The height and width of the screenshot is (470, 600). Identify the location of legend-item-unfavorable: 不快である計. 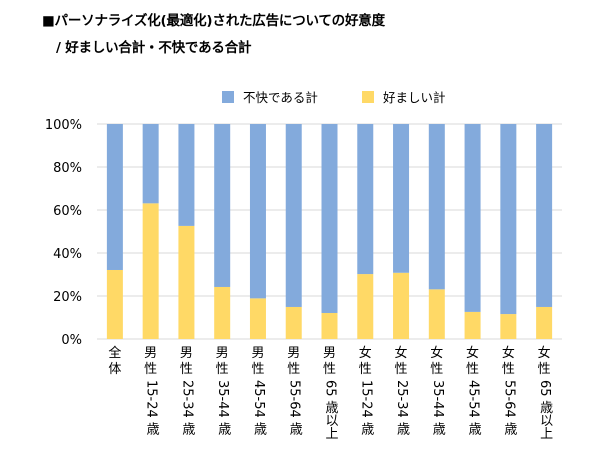
(270, 96).